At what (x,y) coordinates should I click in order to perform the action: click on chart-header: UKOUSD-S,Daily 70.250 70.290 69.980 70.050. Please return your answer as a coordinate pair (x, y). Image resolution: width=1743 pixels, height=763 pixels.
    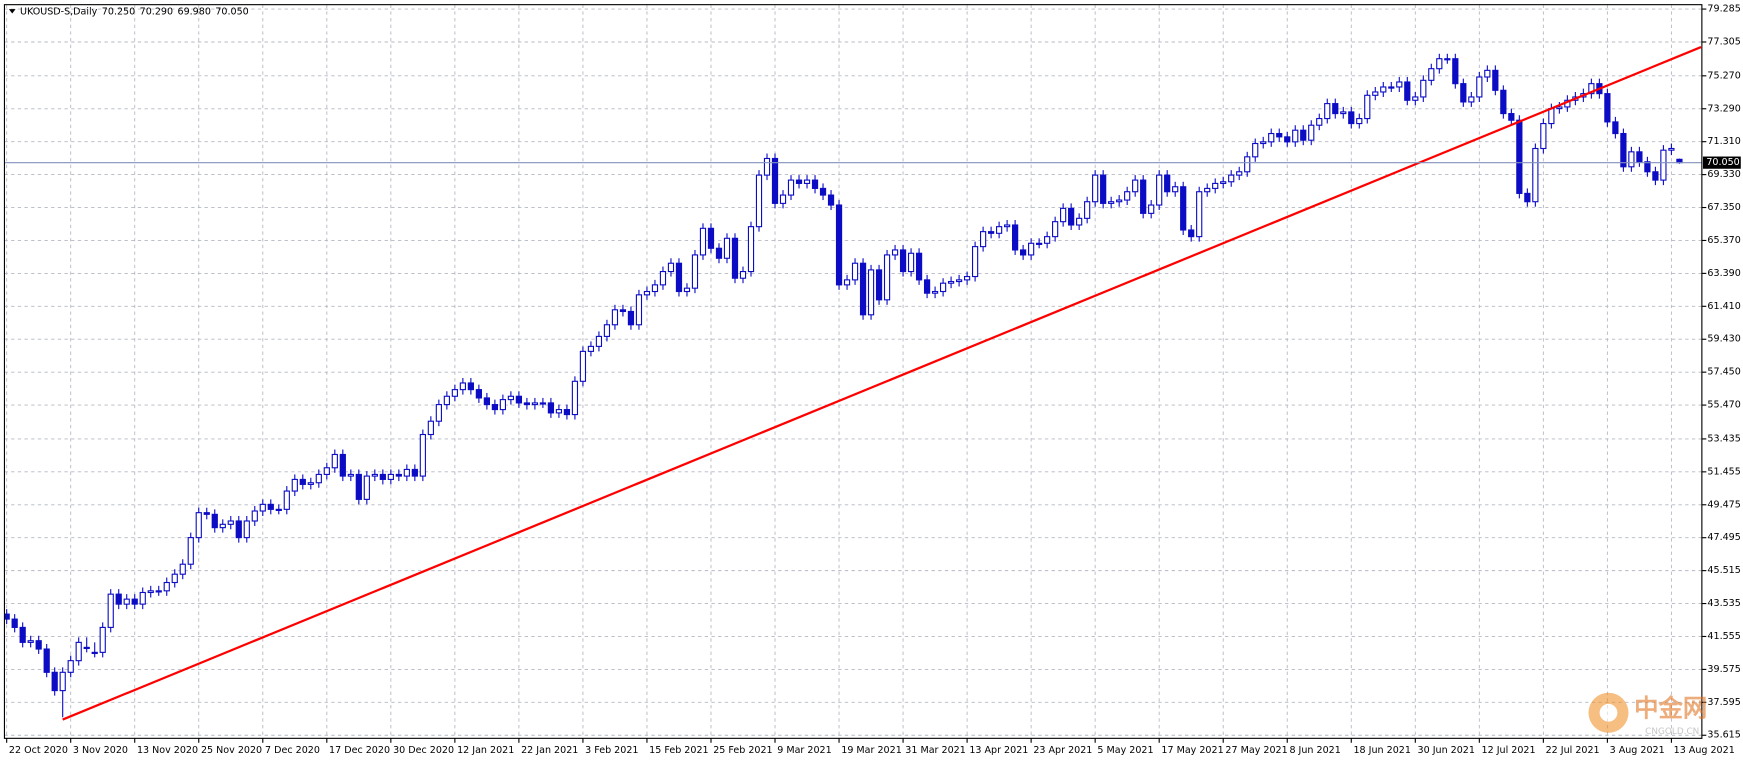
    Looking at the image, I should click on (134, 11).